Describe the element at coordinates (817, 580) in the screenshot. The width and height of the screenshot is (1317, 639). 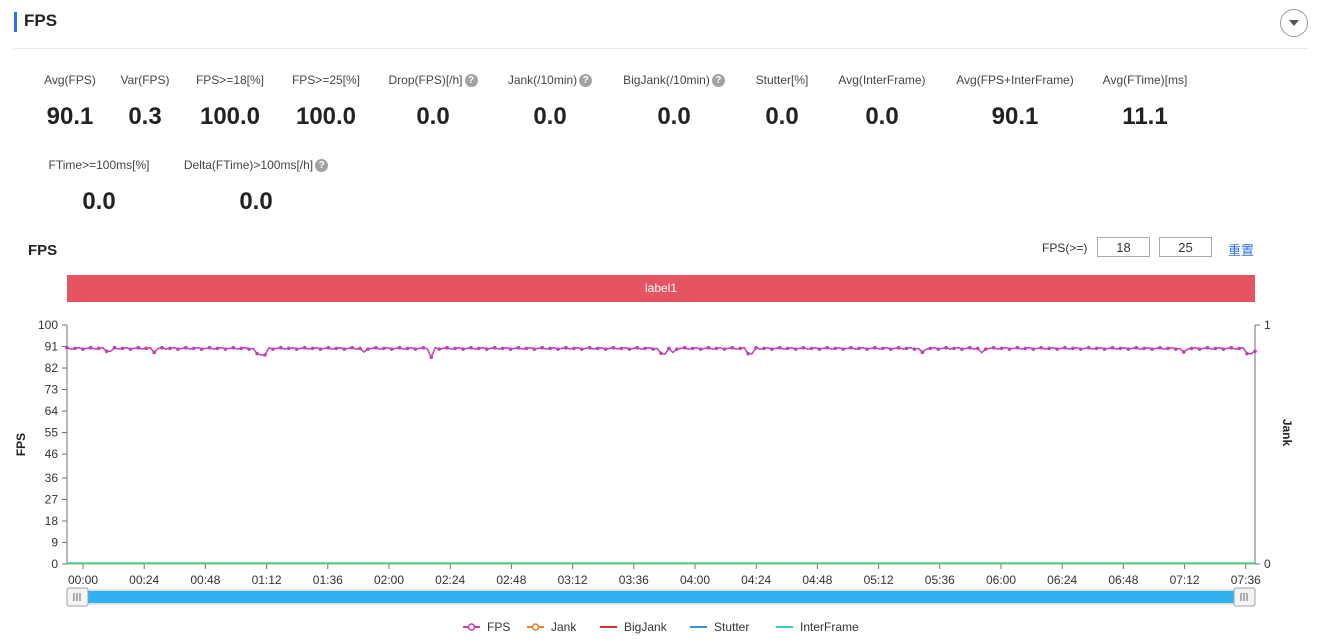
I see `x-tick-label: 04:48` at that location.